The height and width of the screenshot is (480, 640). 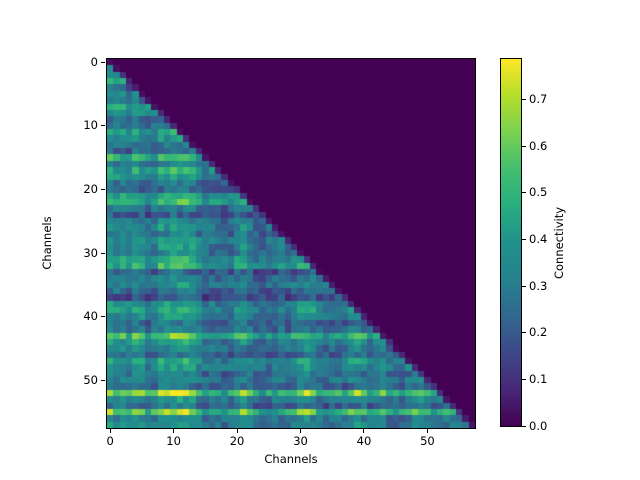 I want to click on colorbar-tick-label: 0.4, so click(x=538, y=238).